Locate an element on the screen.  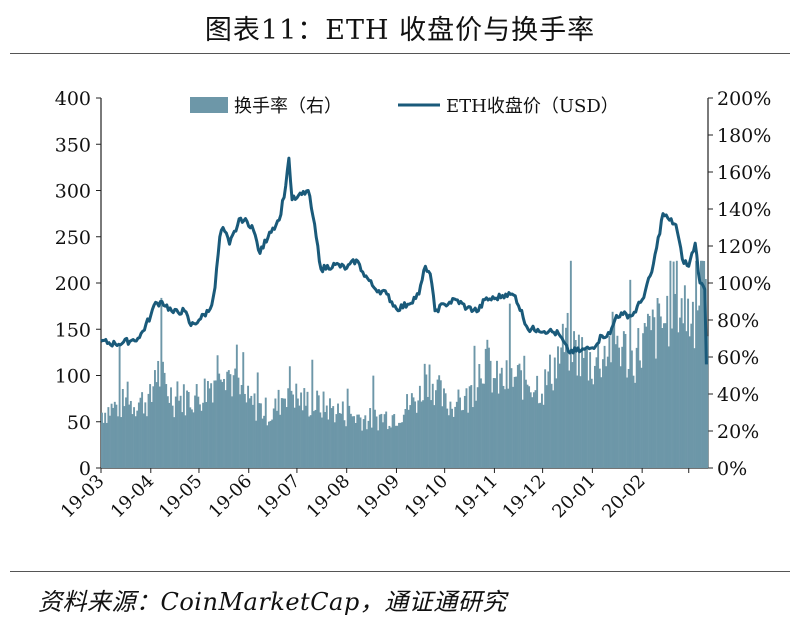
left-tick-label: 100 is located at coordinates (73, 377).